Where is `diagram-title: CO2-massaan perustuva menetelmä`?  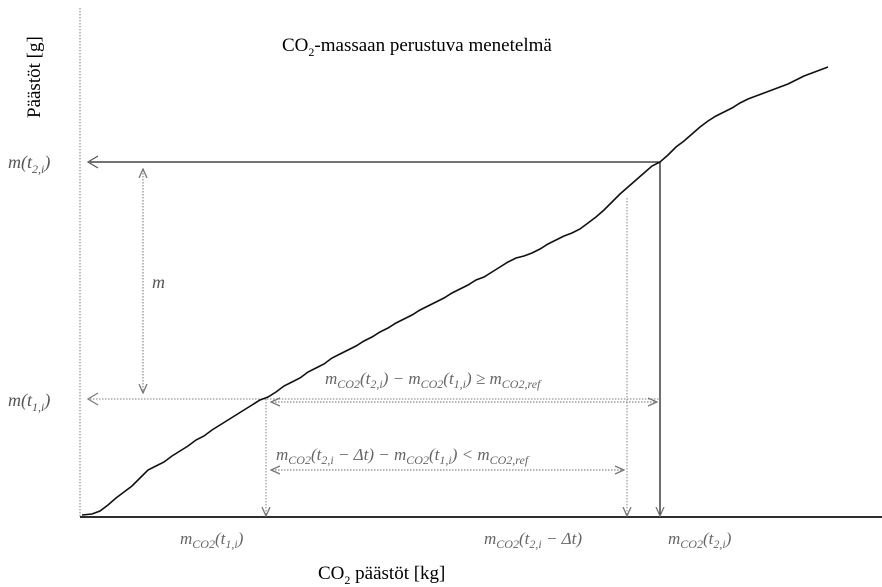 diagram-title: CO2-massaan perustuva menetelmä is located at coordinates (417, 47).